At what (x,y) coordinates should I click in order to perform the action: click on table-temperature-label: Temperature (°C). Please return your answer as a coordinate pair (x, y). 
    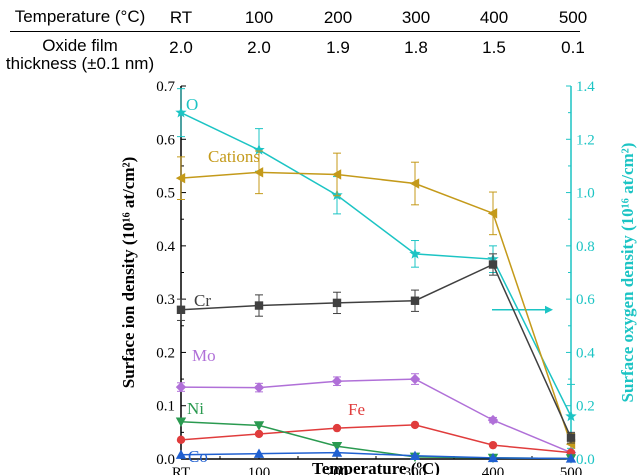
    Looking at the image, I should click on (80, 16).